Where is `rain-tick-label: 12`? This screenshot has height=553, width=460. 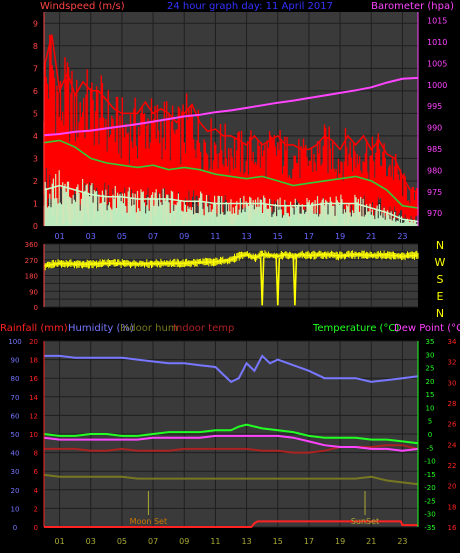 rain-tick-label: 12 is located at coordinates (33, 416).